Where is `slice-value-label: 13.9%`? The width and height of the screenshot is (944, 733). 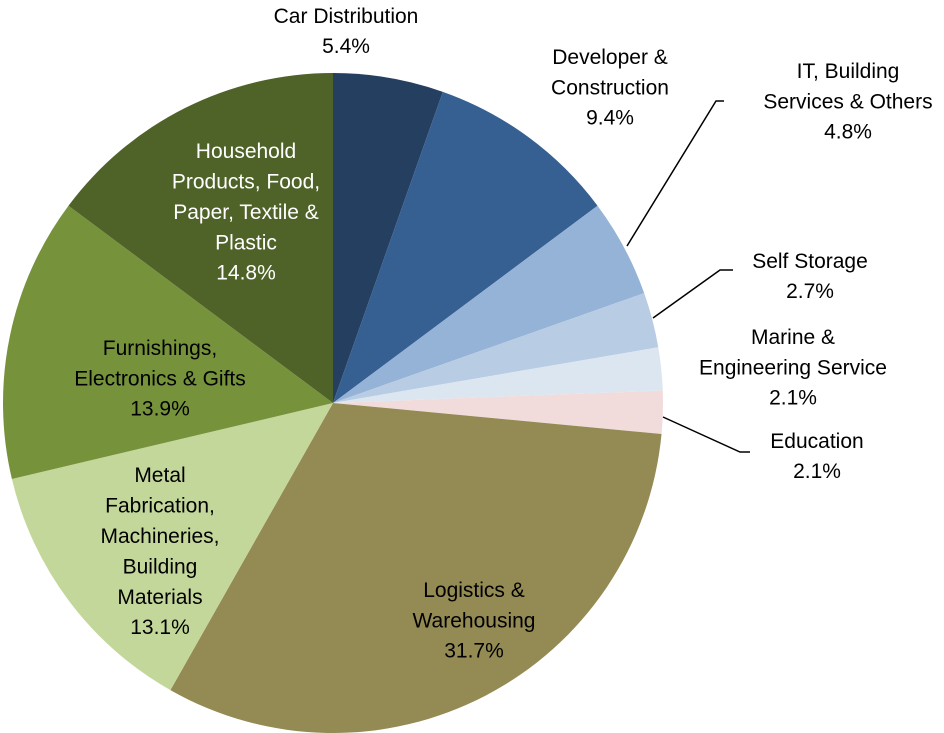 slice-value-label: 13.9% is located at coordinates (160, 409).